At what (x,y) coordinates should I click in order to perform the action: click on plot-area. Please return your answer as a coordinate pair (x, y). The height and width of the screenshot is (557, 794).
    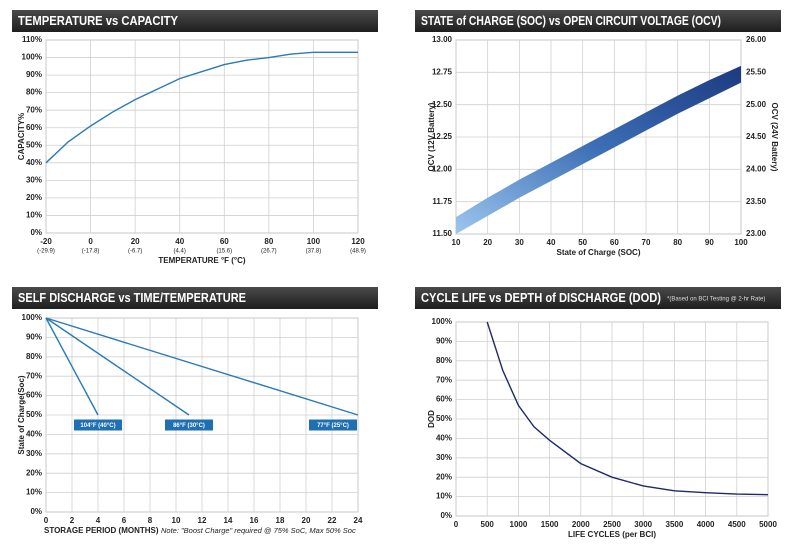
    Looking at the image, I should click on (202, 136).